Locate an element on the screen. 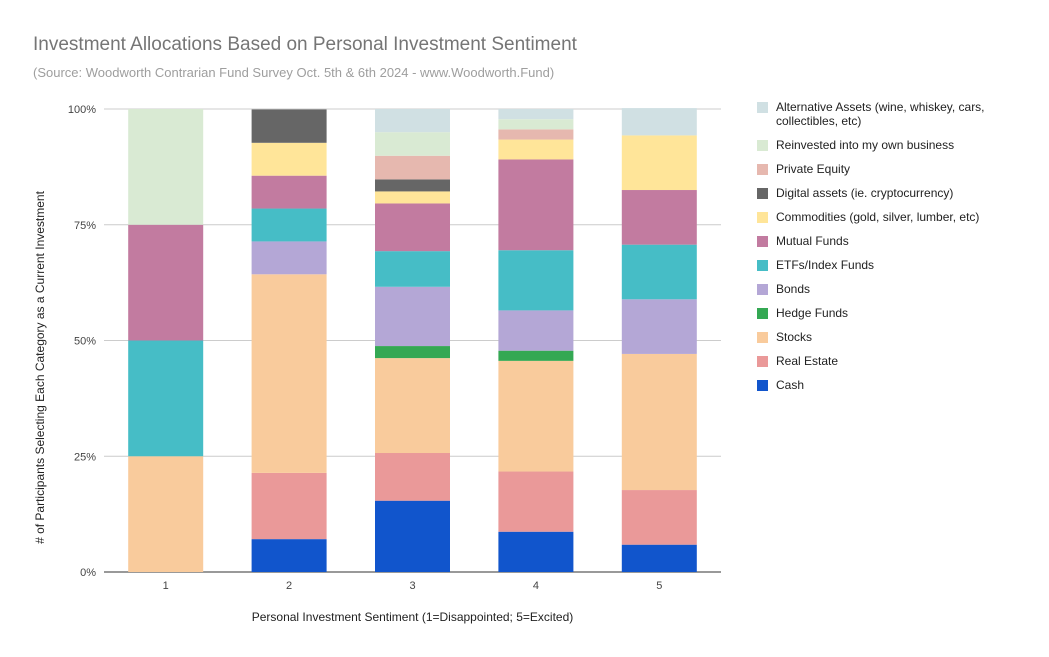 The width and height of the screenshot is (1049, 657). legend-item: Commodities (gold, silver, lumber, etc) is located at coordinates (899, 217).